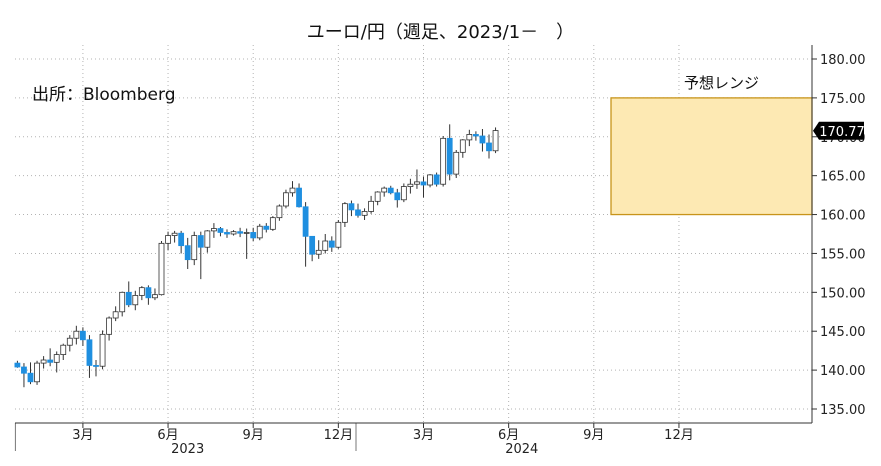  What do you see at coordinates (843, 254) in the screenshot?
I see `y-tick-label: 155.00` at bounding box center [843, 254].